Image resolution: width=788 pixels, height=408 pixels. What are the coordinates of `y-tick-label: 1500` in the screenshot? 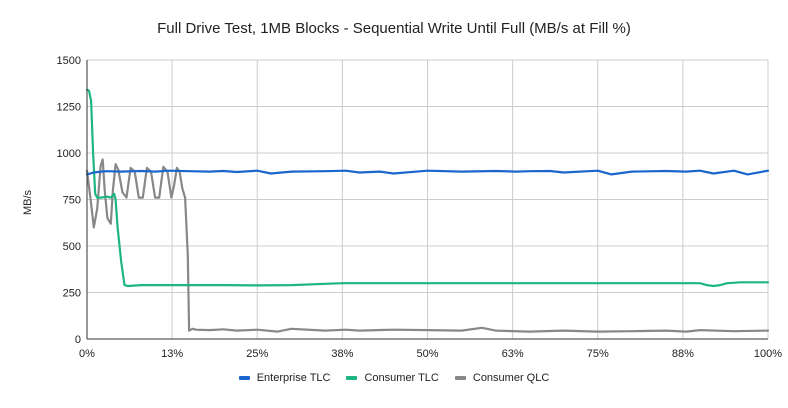 It's located at (69, 61).